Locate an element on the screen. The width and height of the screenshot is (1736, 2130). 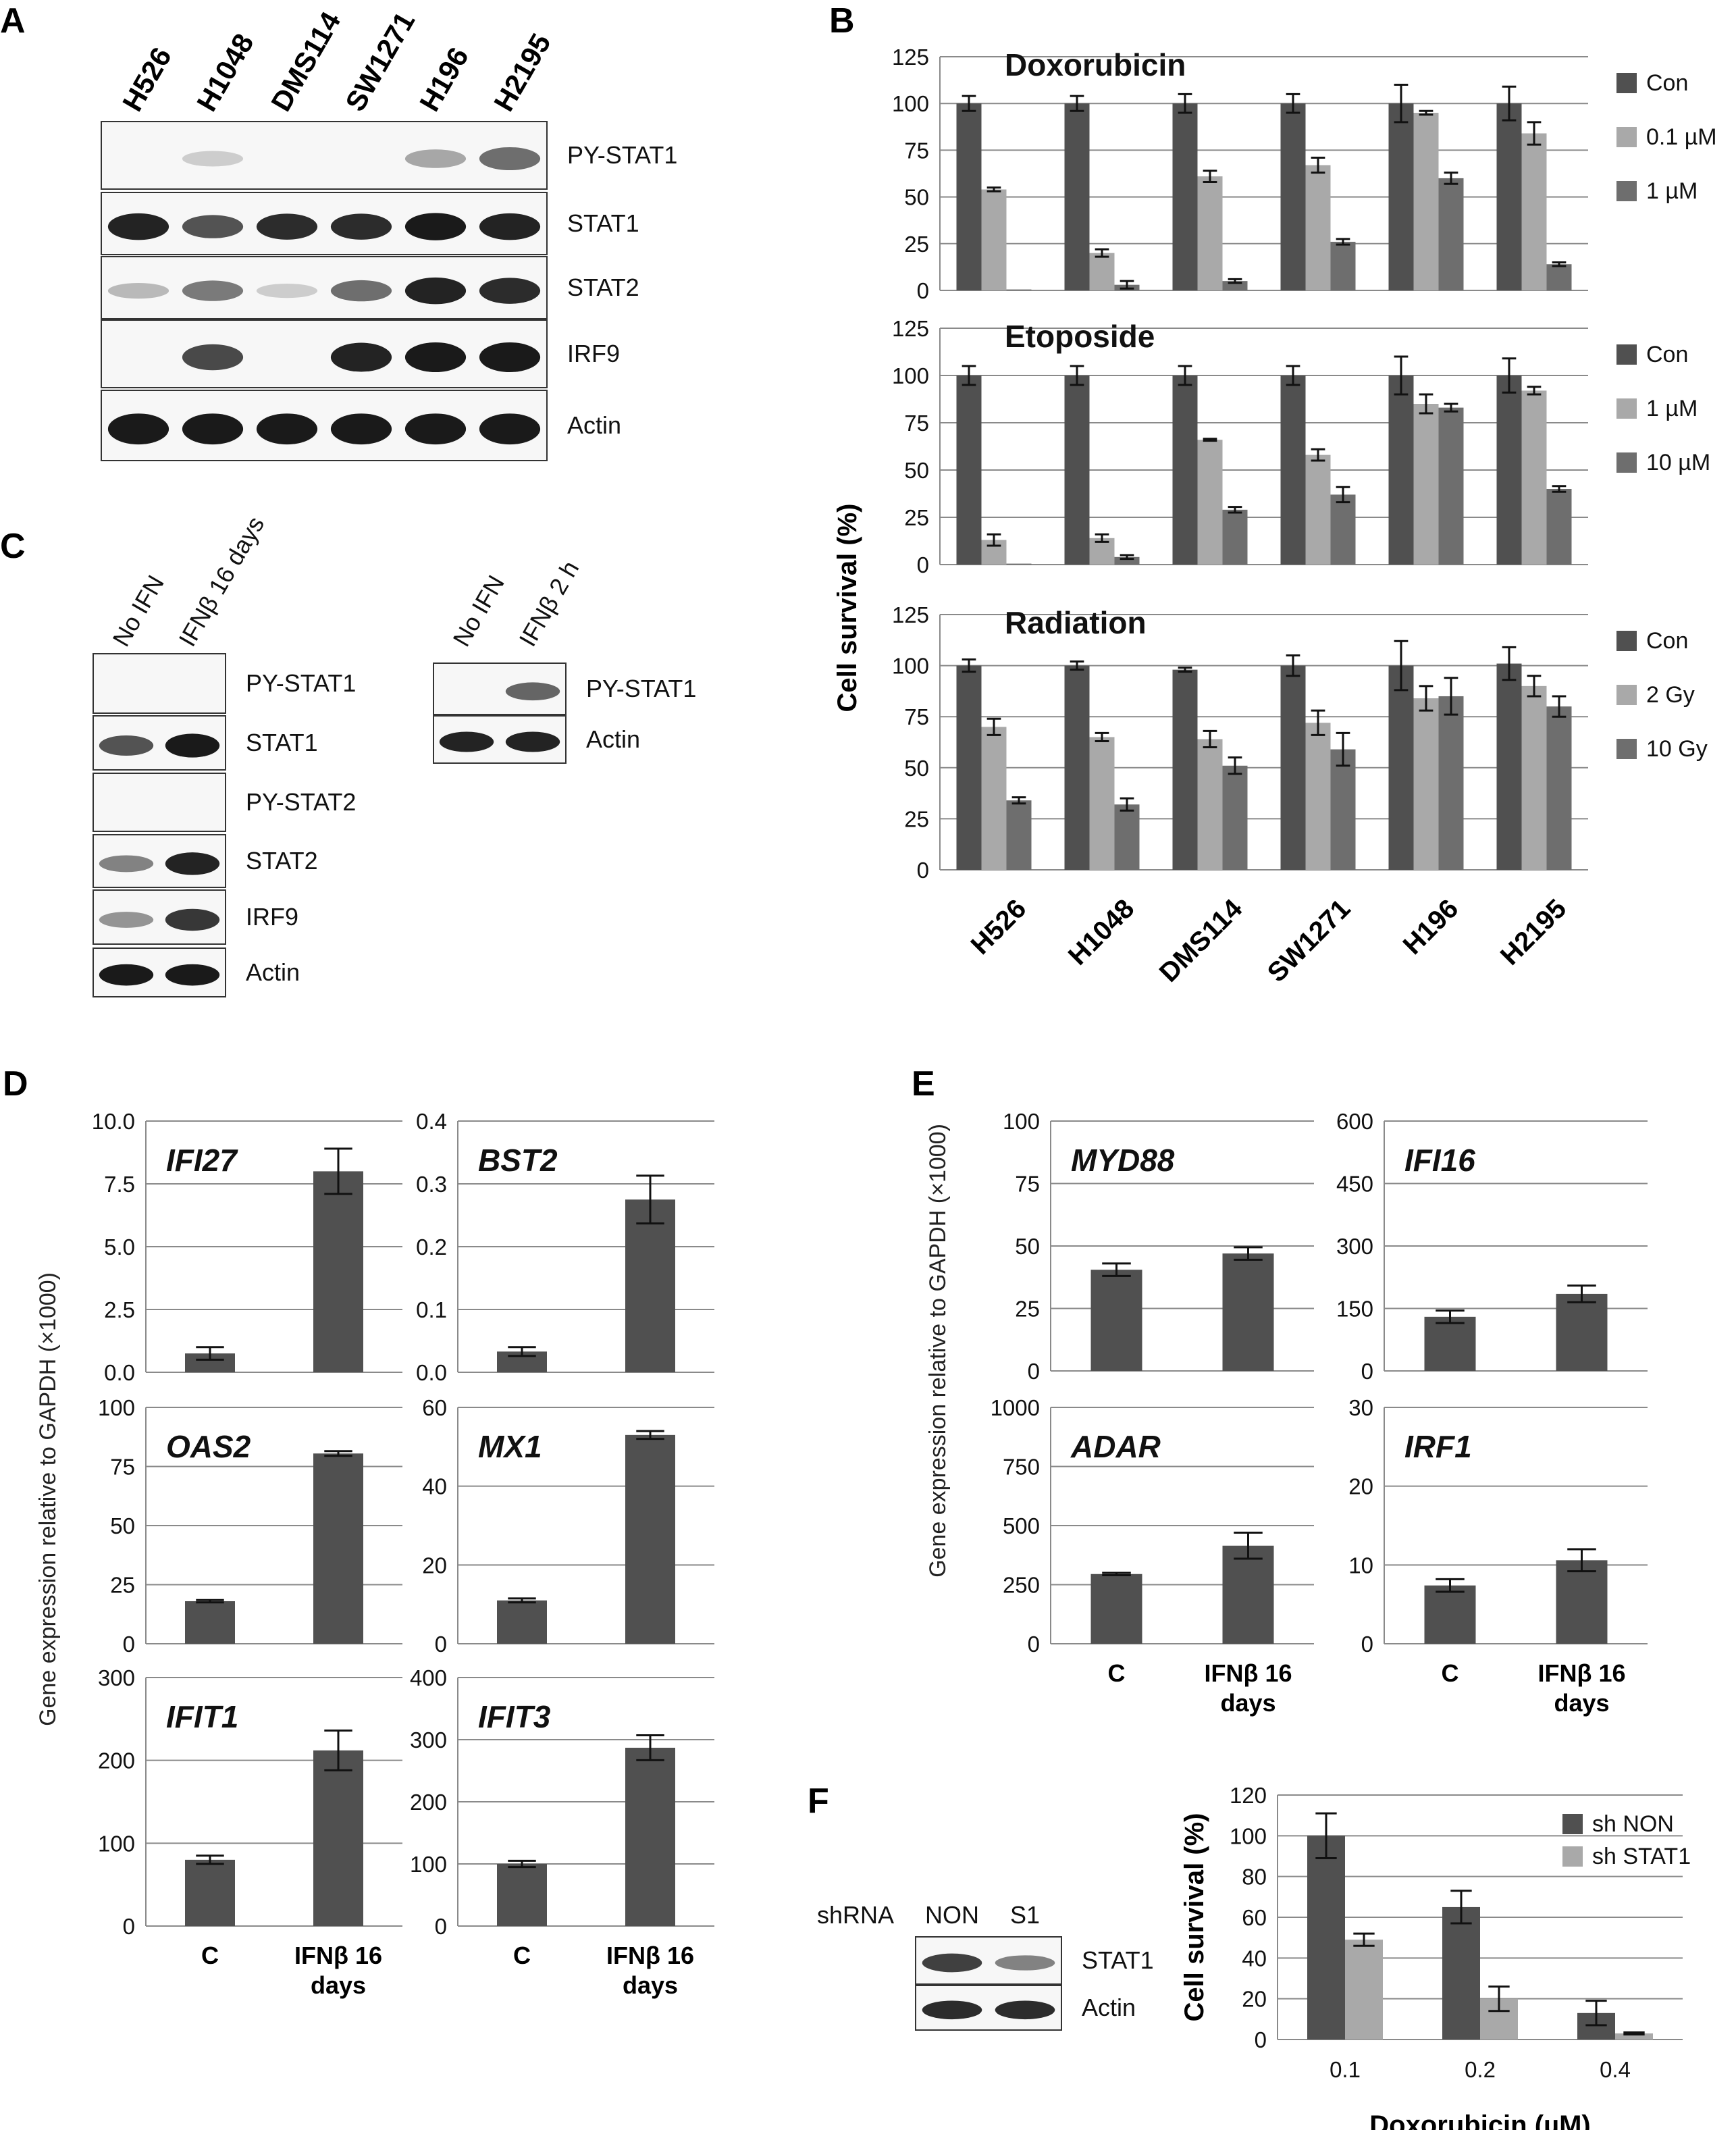
panel-f-blot: NON S1 STAT1 Actin is located at coordinates (1034, 1966).